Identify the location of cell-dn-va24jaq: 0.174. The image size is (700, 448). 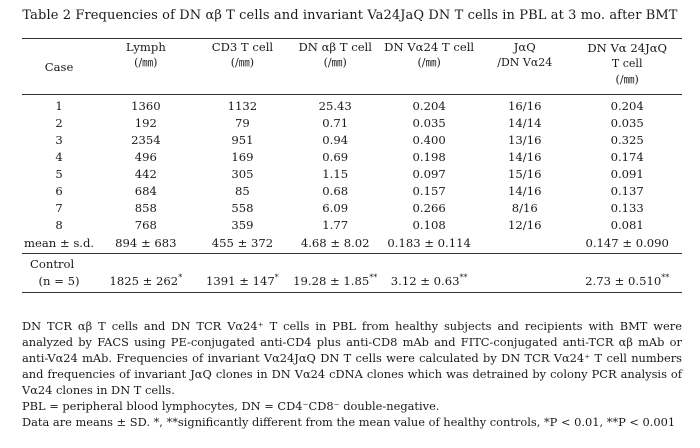
(627, 157).